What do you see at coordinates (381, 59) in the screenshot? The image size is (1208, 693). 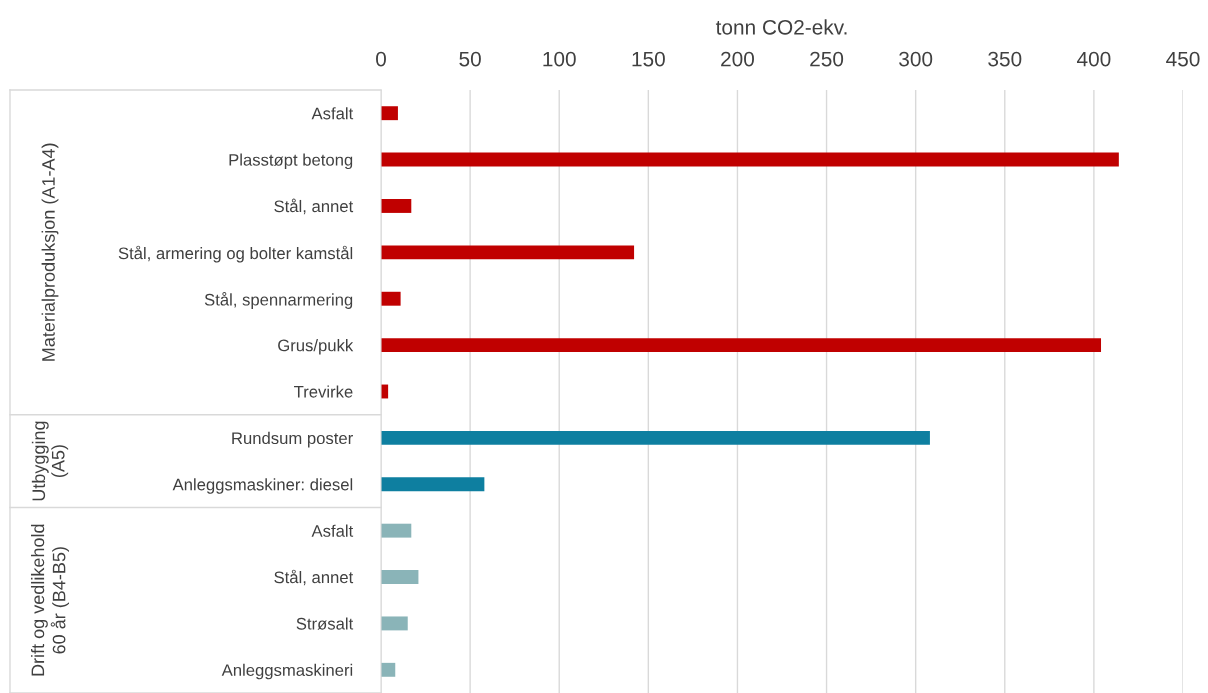 I see `x-tick-label: 0` at bounding box center [381, 59].